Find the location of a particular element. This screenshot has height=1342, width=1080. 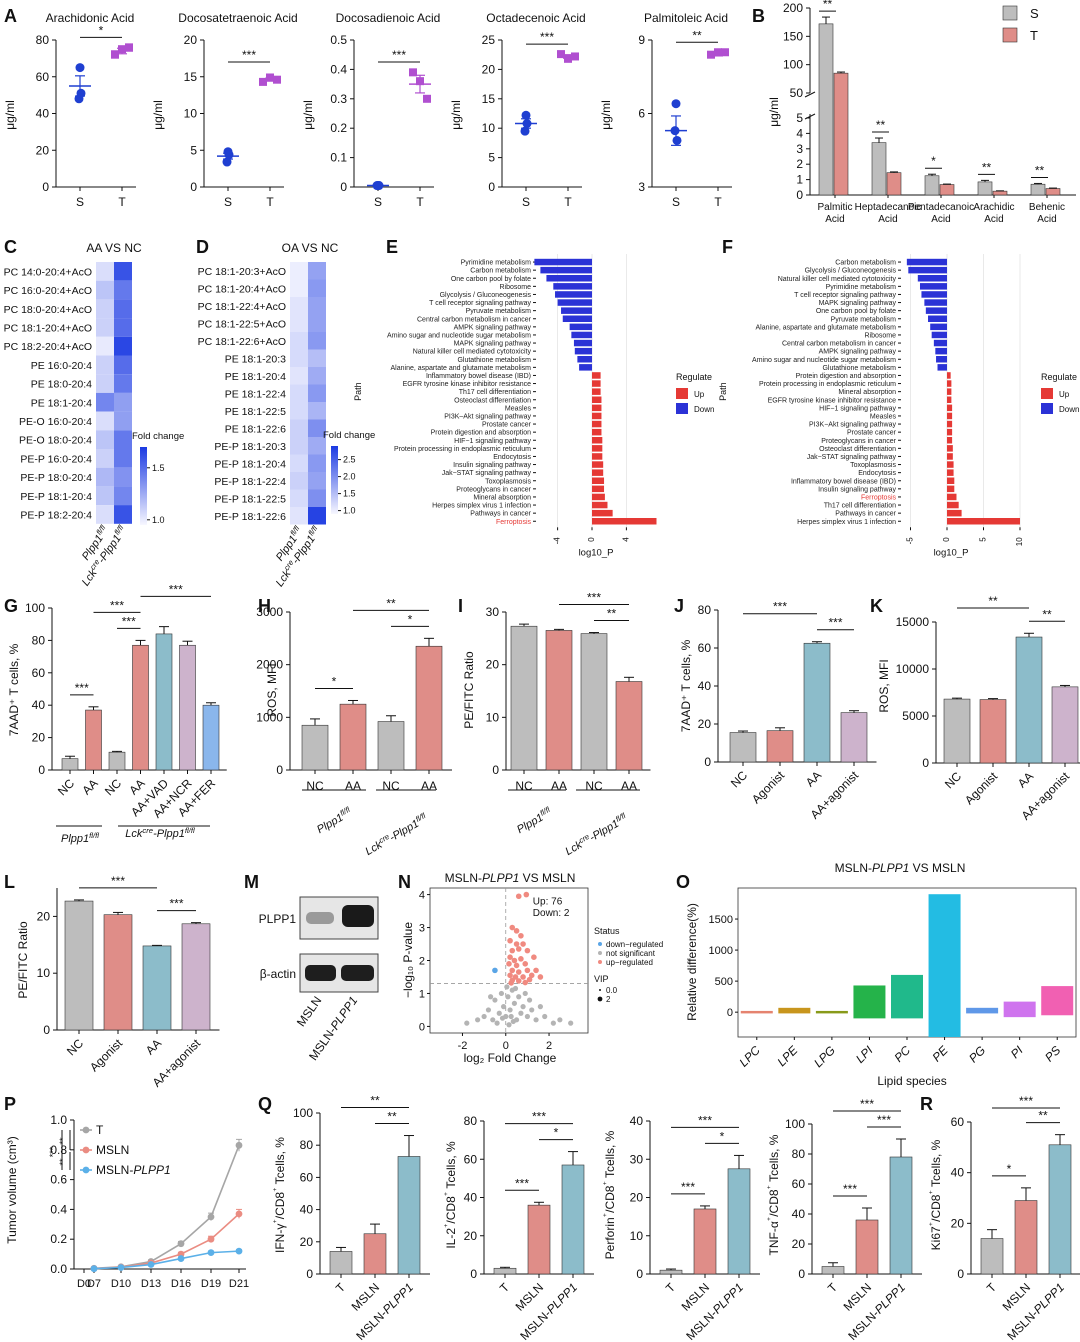

panel-a-sig-label: ** is located at coordinates (697, 35).